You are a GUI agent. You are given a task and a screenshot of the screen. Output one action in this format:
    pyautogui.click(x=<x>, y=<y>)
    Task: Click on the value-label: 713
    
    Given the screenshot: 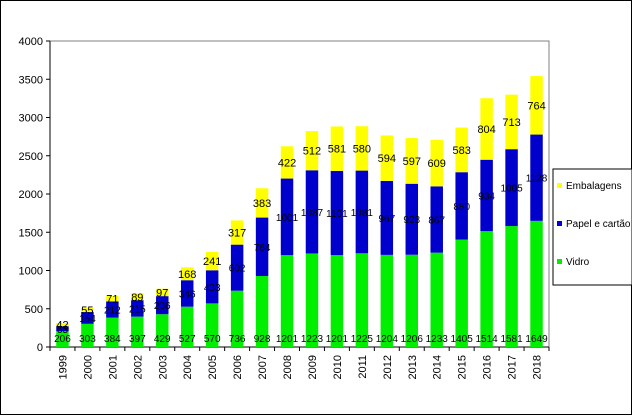 What is the action you would take?
    pyautogui.click(x=511, y=123)
    